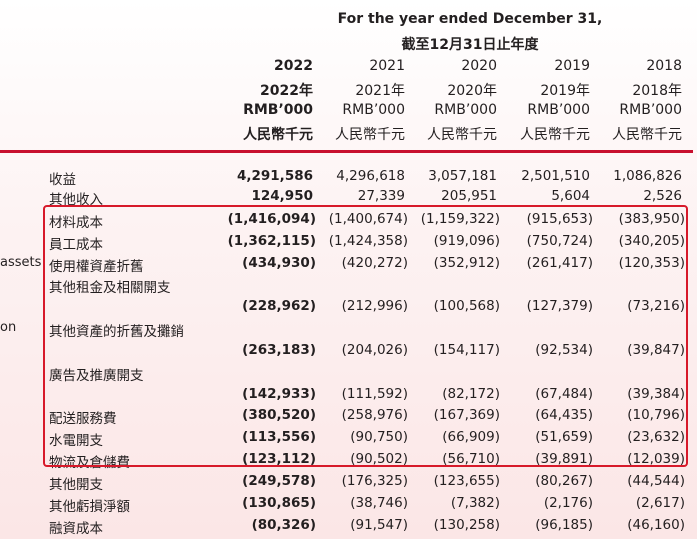 This screenshot has width=697, height=539. Describe the element at coordinates (657, 91) in the screenshot. I see `column-header-year-zh: 2018年` at that location.